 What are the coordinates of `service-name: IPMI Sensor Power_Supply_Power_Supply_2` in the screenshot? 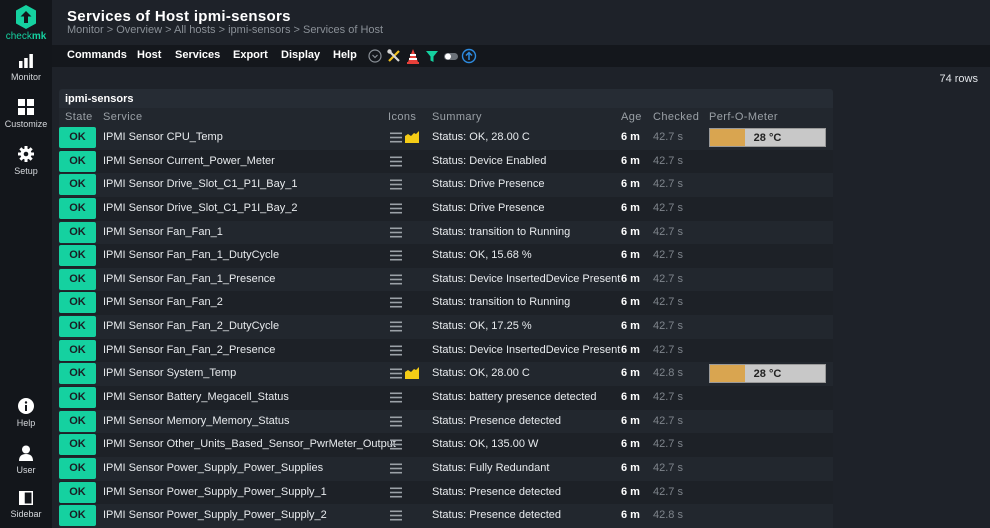 It's located at (215, 515).